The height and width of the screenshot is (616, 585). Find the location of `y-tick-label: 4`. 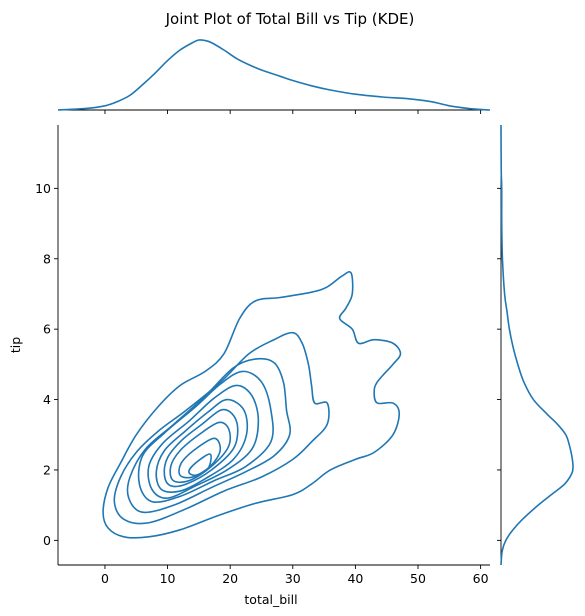

y-tick-label: 4 is located at coordinates (47, 399).